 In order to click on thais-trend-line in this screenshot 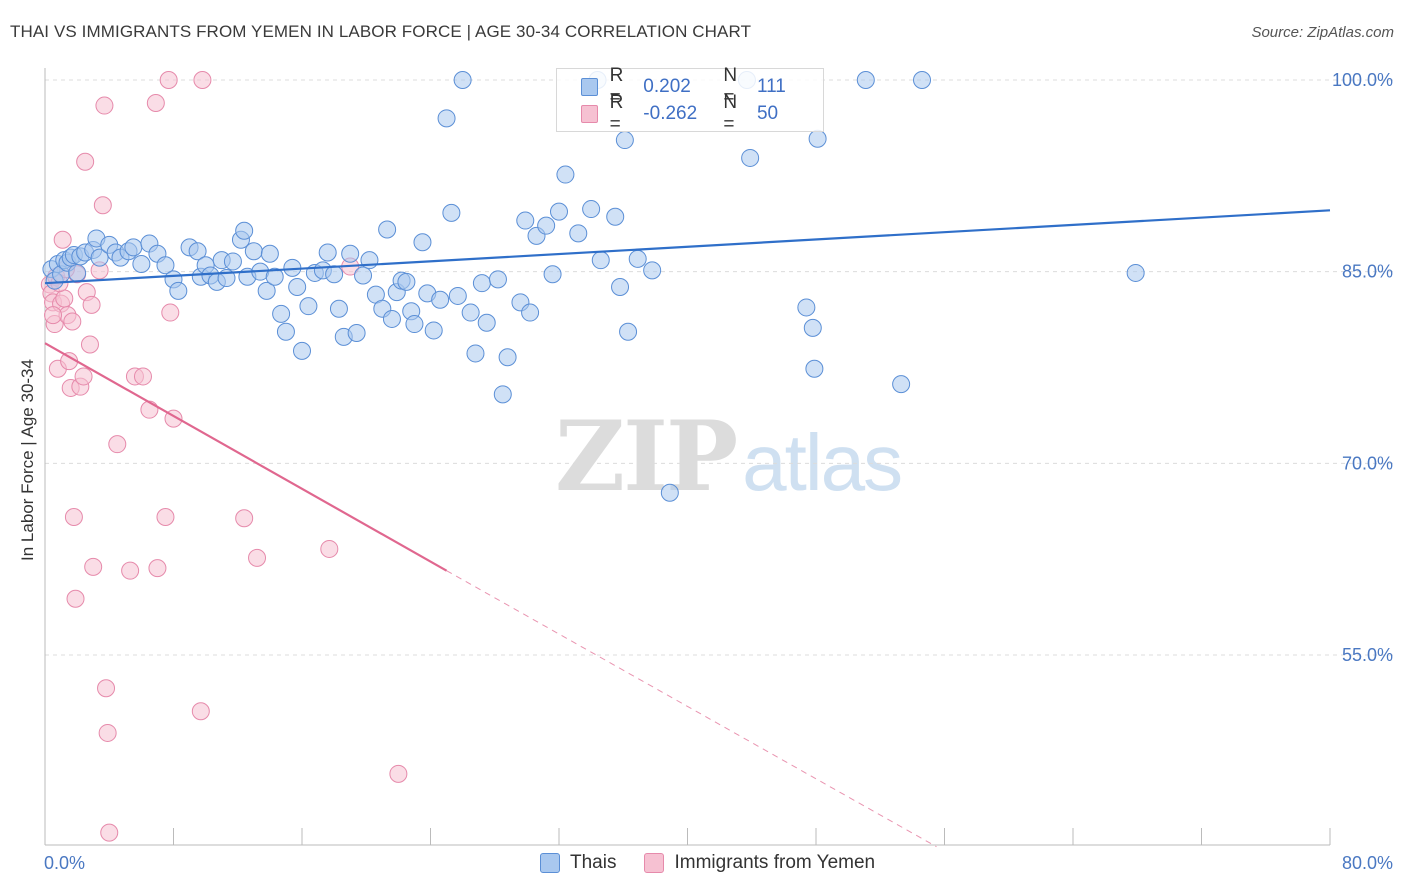, I will do `click(687, 247)`.